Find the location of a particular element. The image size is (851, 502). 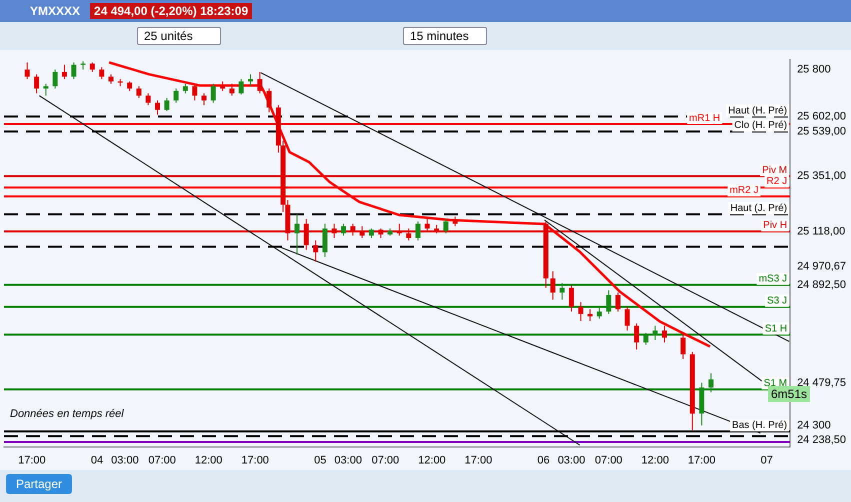

y-tick-label: 25 351,00 is located at coordinates (821, 176).